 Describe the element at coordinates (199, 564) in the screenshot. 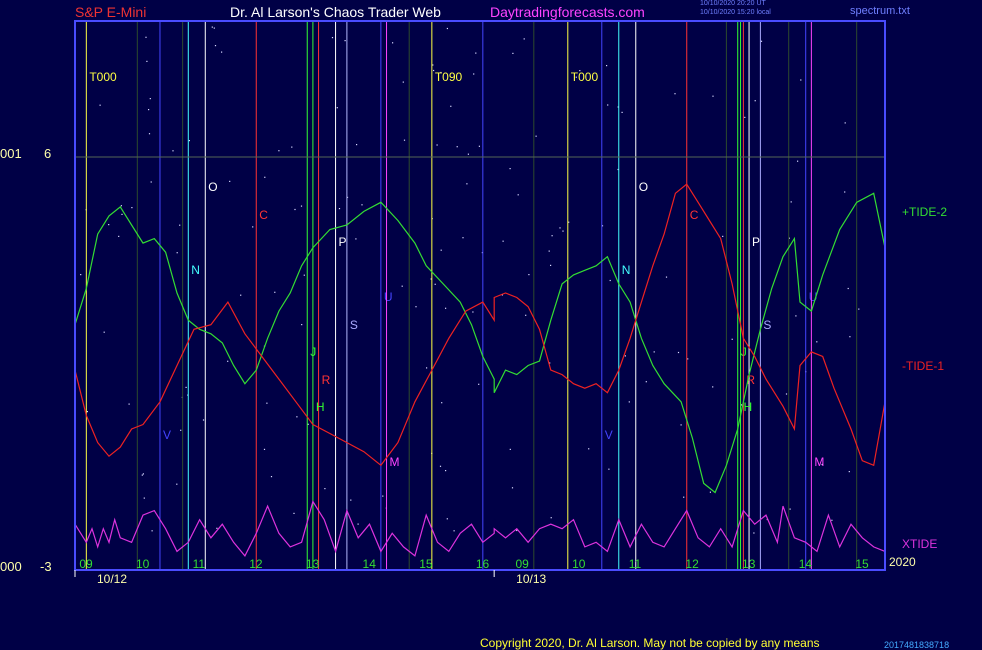

I see `x-tick-label: 11` at that location.